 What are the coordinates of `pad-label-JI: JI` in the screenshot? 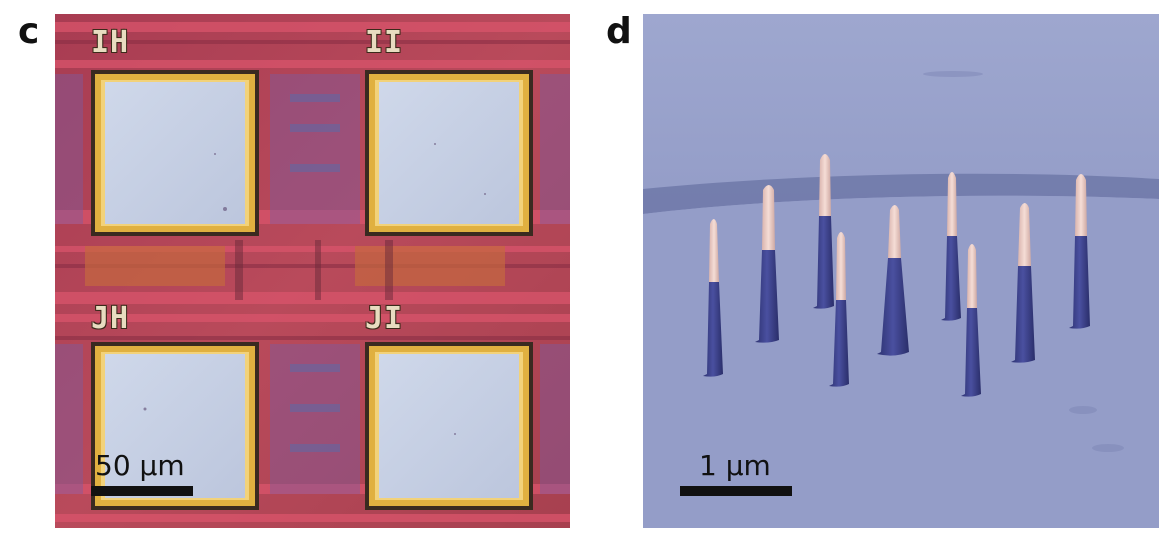 It's located at (384, 318).